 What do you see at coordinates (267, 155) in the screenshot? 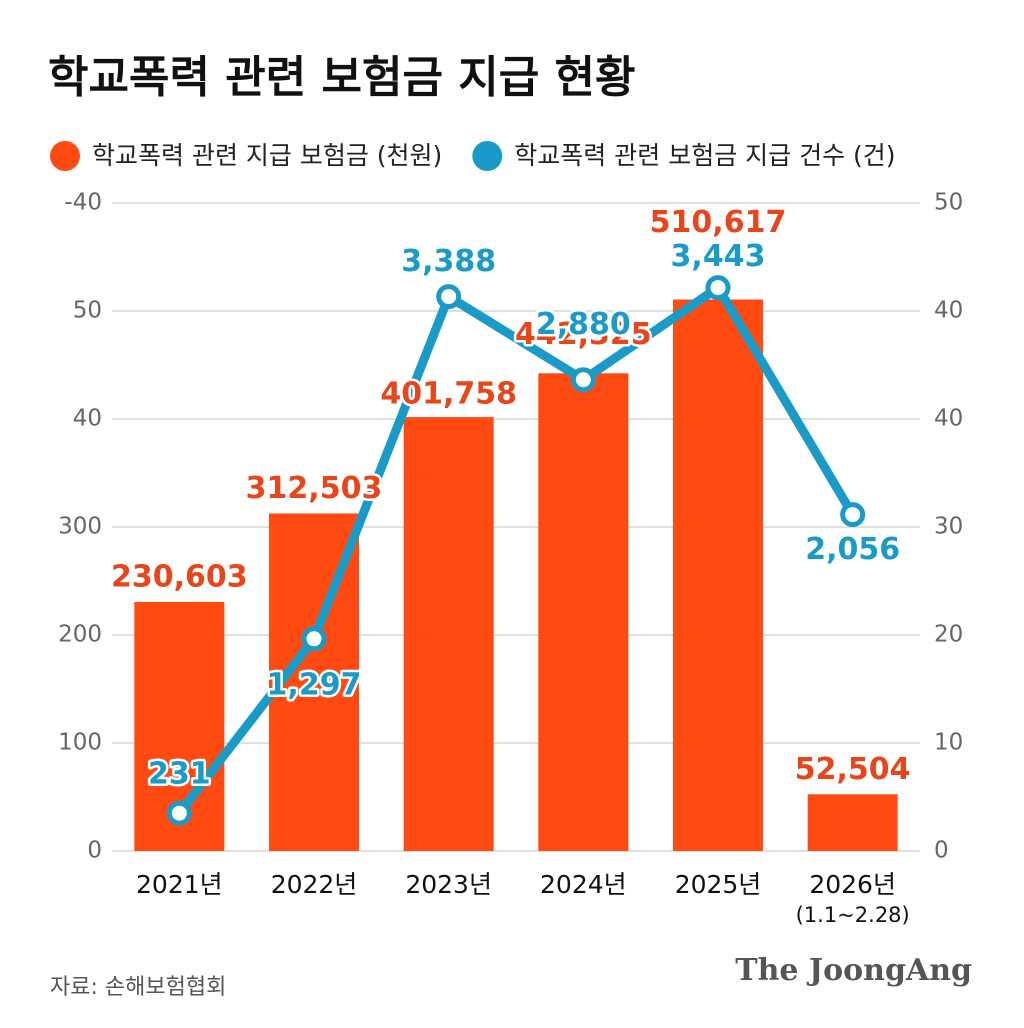
I see `legend-label: 학교폭력 관련 지급 보험금 (천원)` at bounding box center [267, 155].